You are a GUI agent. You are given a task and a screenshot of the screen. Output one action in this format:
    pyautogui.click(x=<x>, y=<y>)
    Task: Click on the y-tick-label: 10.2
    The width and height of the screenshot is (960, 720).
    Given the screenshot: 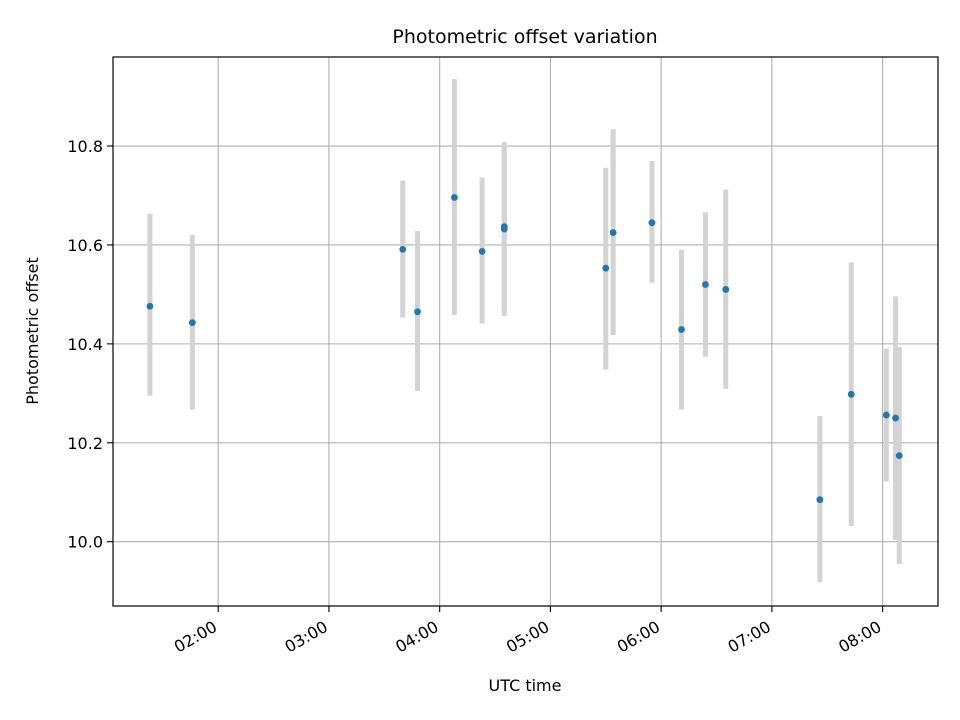 What is the action you would take?
    pyautogui.click(x=85, y=443)
    